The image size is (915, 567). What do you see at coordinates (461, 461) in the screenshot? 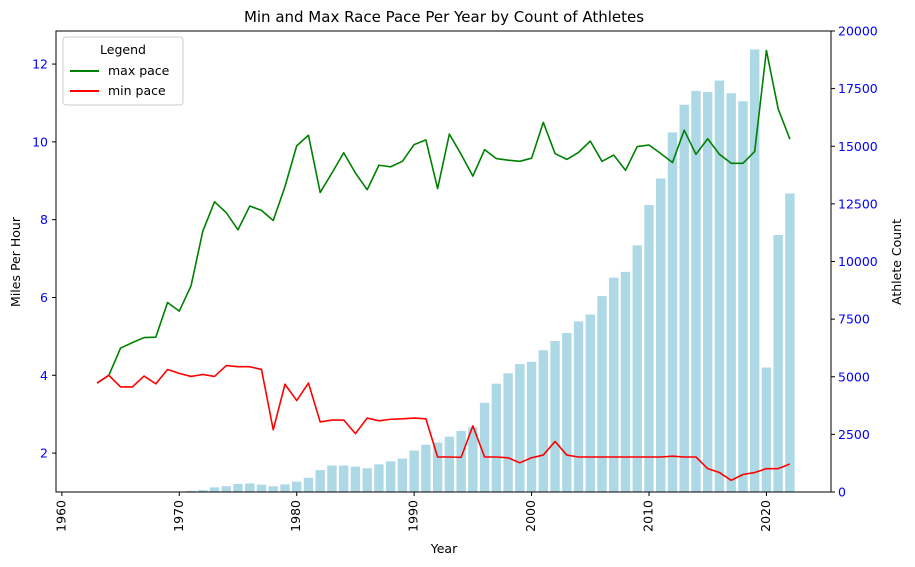
I see `bar-1994` at bounding box center [461, 461].